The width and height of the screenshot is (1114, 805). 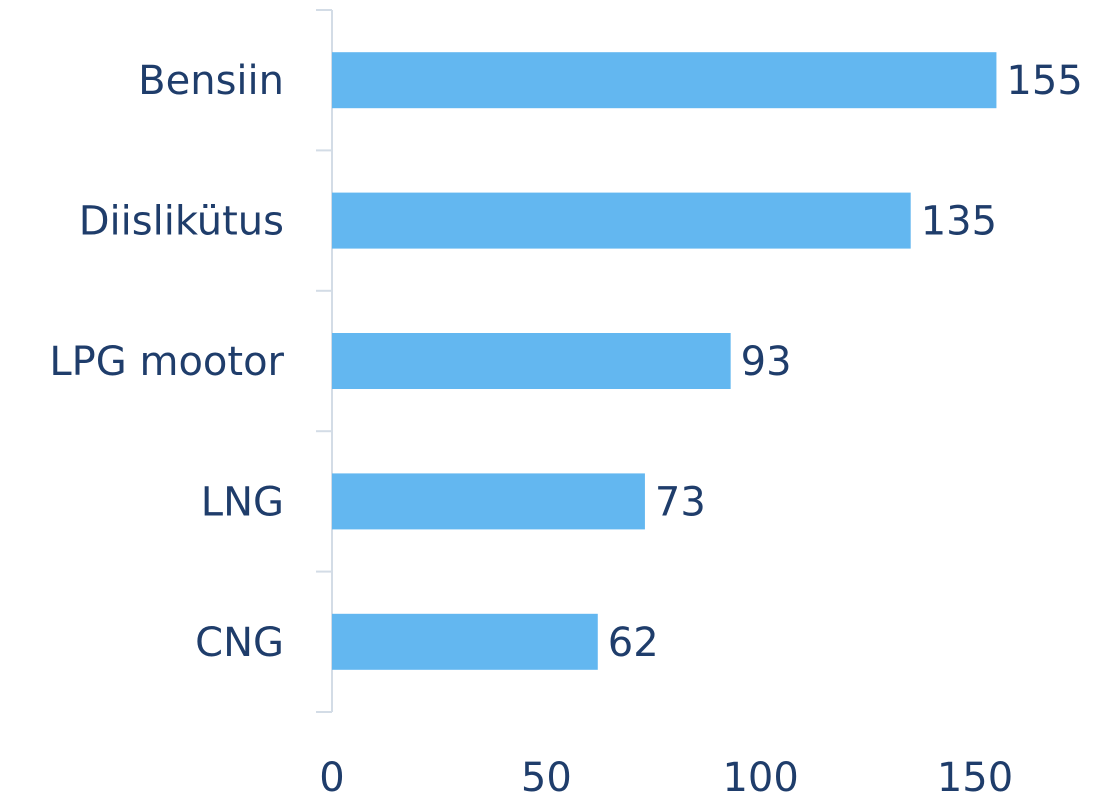 I want to click on y-tick-label: LPG mootor, so click(x=166, y=362).